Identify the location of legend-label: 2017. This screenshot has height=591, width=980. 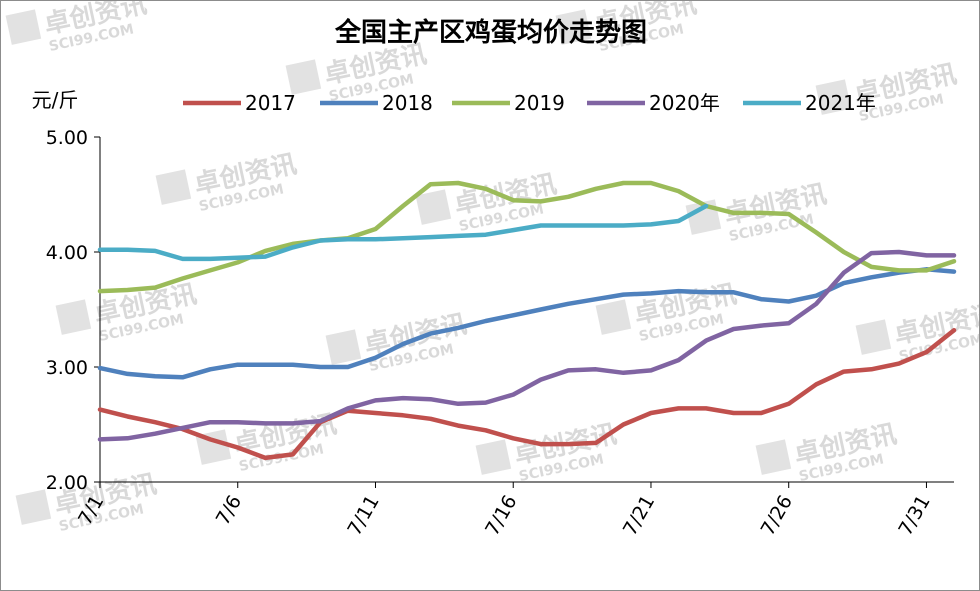
(270, 103).